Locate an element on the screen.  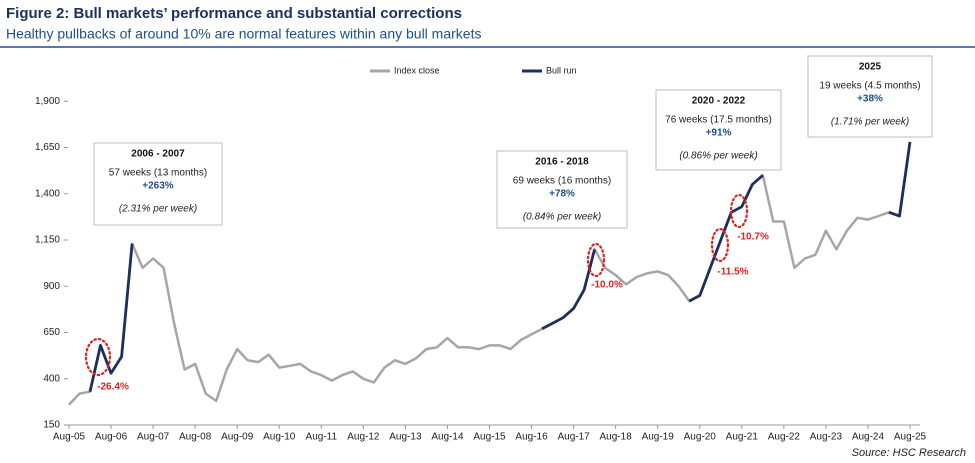
annotation-rate: (0.86% per week) is located at coordinates (718, 156).